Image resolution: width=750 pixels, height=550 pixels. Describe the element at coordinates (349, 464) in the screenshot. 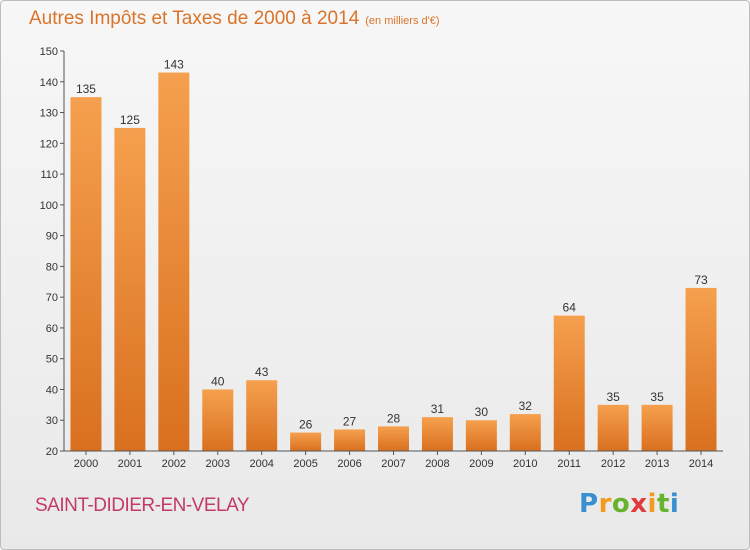

I see `x-tick-label: 2006` at that location.